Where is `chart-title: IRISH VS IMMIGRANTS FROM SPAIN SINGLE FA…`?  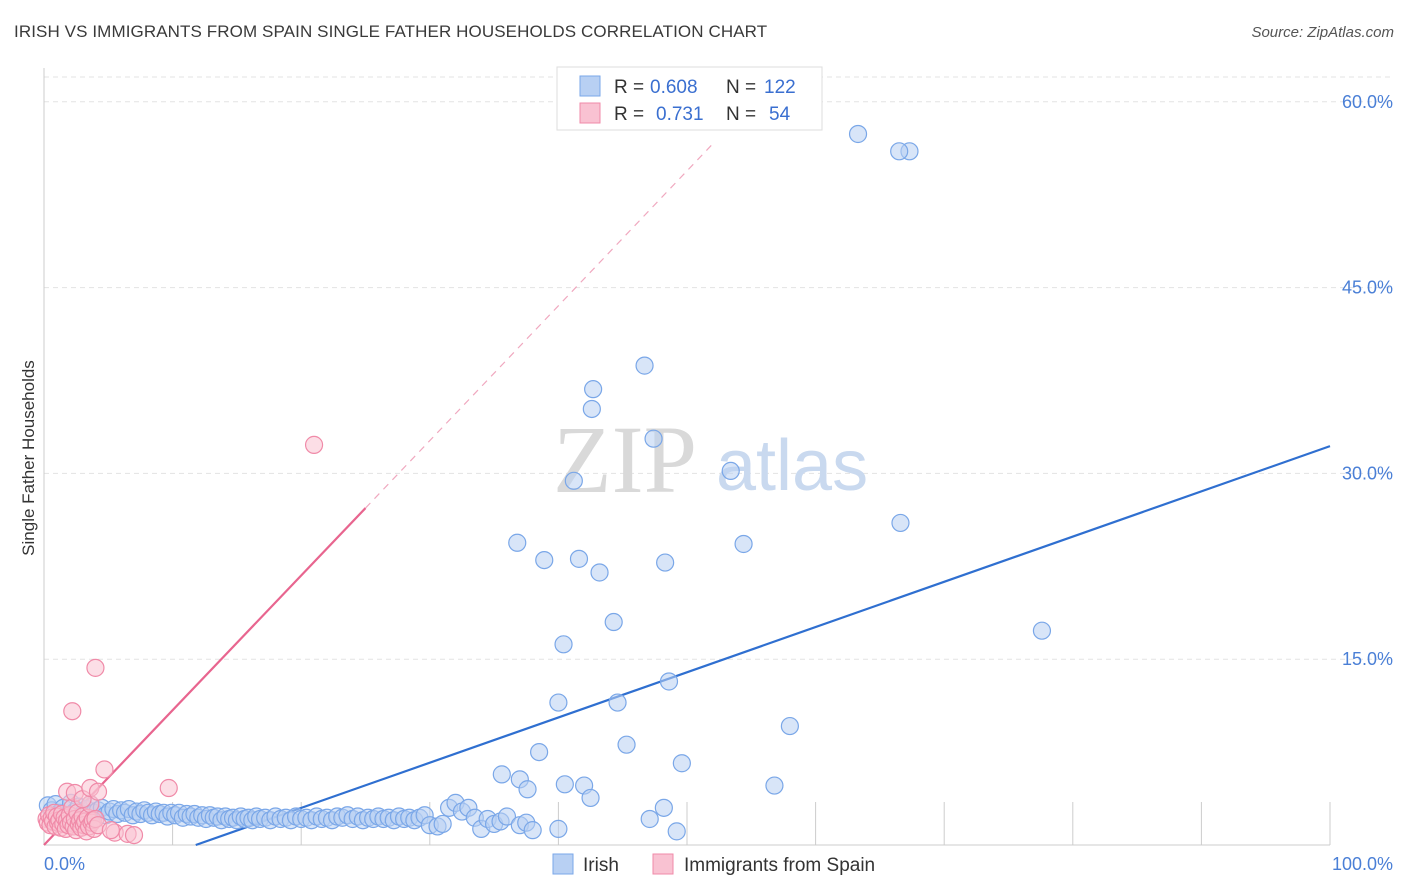 chart-title: IRISH VS IMMIGRANTS FROM SPAIN SINGLE FA… is located at coordinates (391, 31).